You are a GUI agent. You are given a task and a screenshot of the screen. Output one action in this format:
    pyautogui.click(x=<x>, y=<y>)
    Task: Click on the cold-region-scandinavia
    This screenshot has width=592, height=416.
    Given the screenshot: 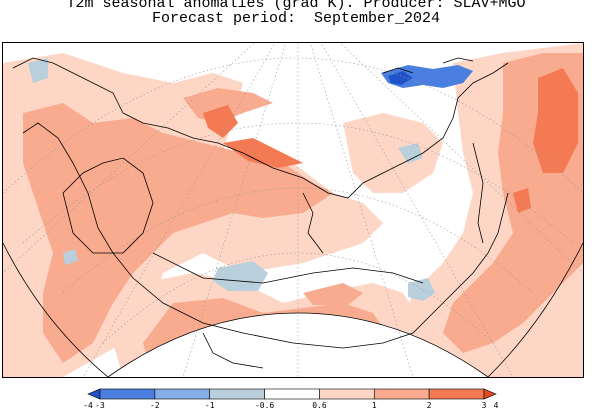 What is the action you would take?
    pyautogui.click(x=38, y=70)
    